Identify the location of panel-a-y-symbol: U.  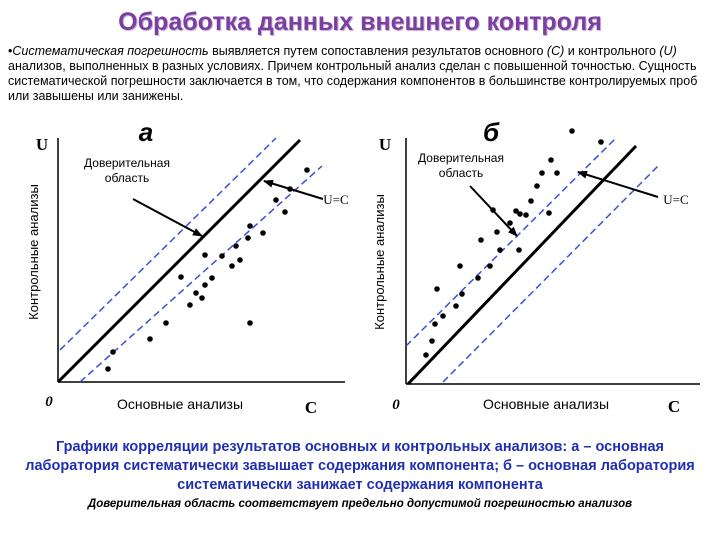
(42, 144).